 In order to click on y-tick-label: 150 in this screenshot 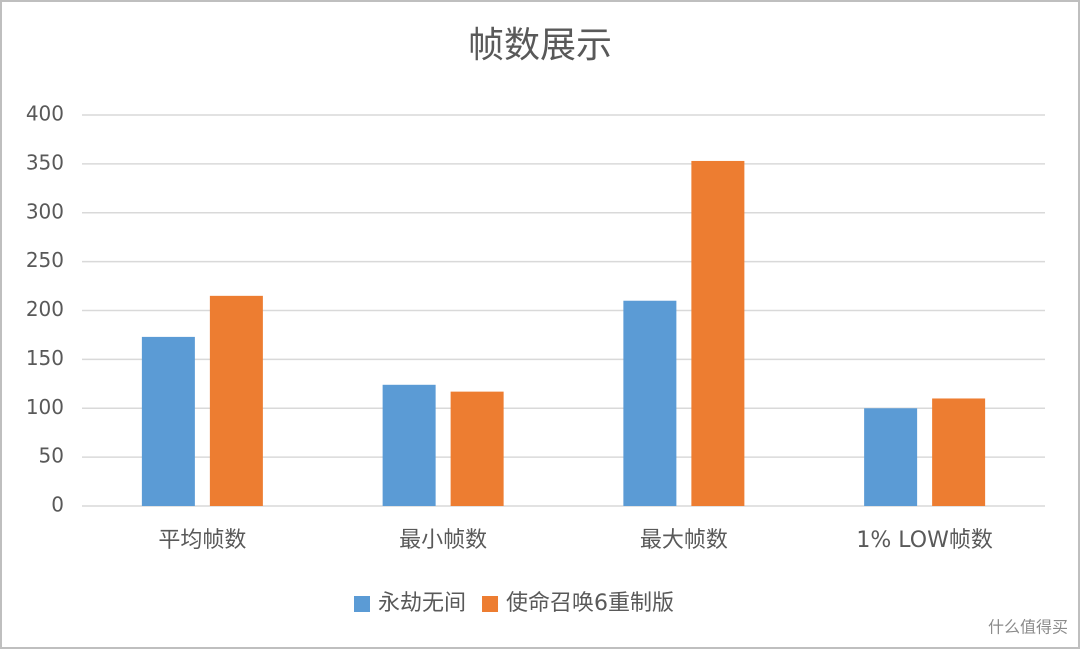, I will do `click(45, 358)`.